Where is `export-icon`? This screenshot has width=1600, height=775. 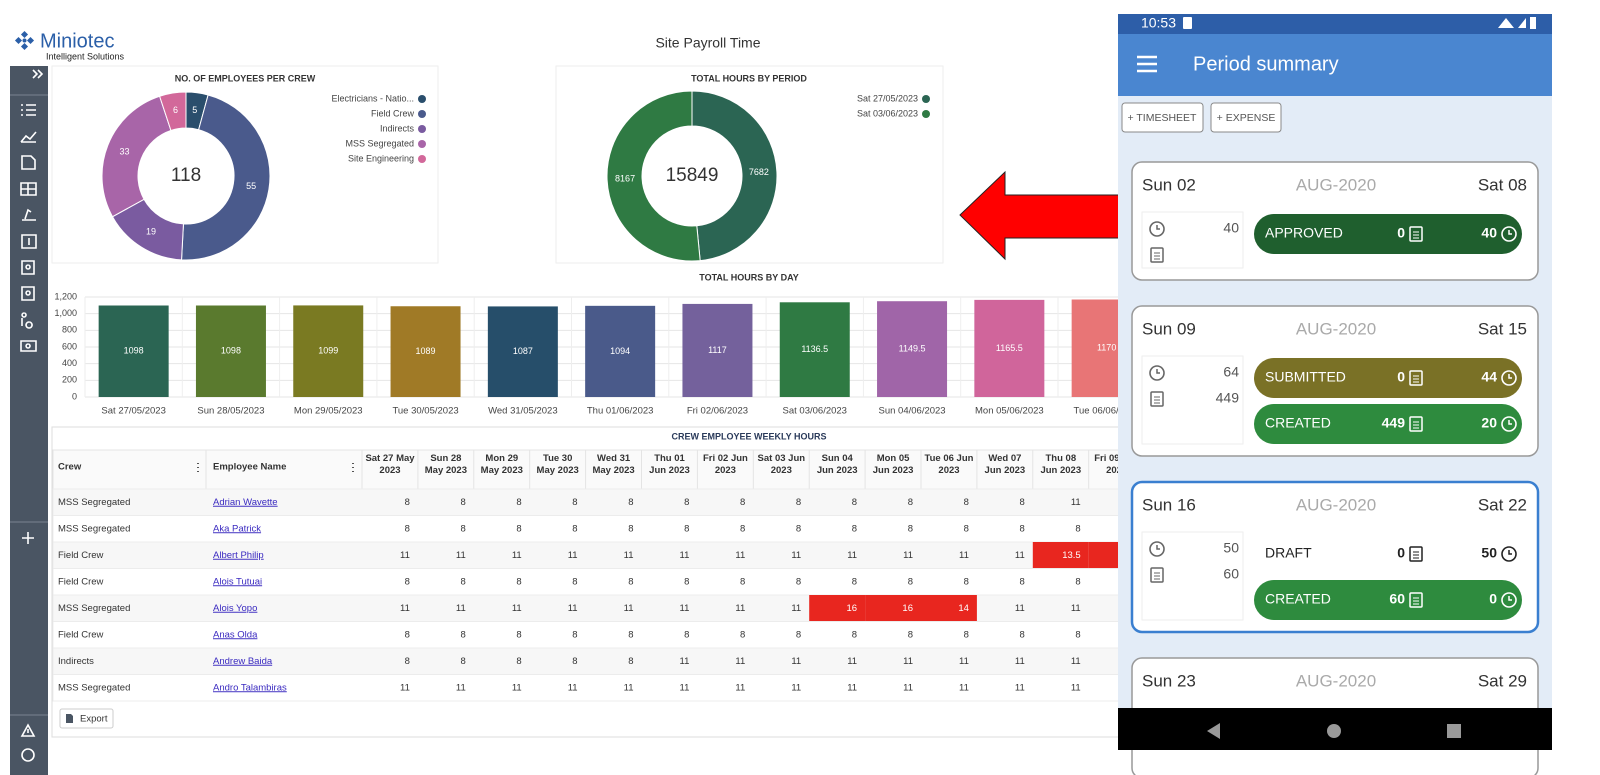 export-icon is located at coordinates (69, 718).